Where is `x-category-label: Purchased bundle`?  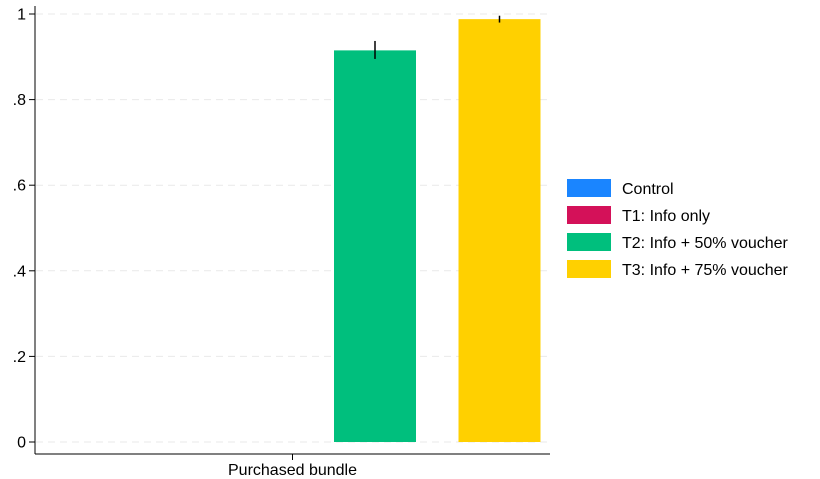 x-category-label: Purchased bundle is located at coordinates (292, 470).